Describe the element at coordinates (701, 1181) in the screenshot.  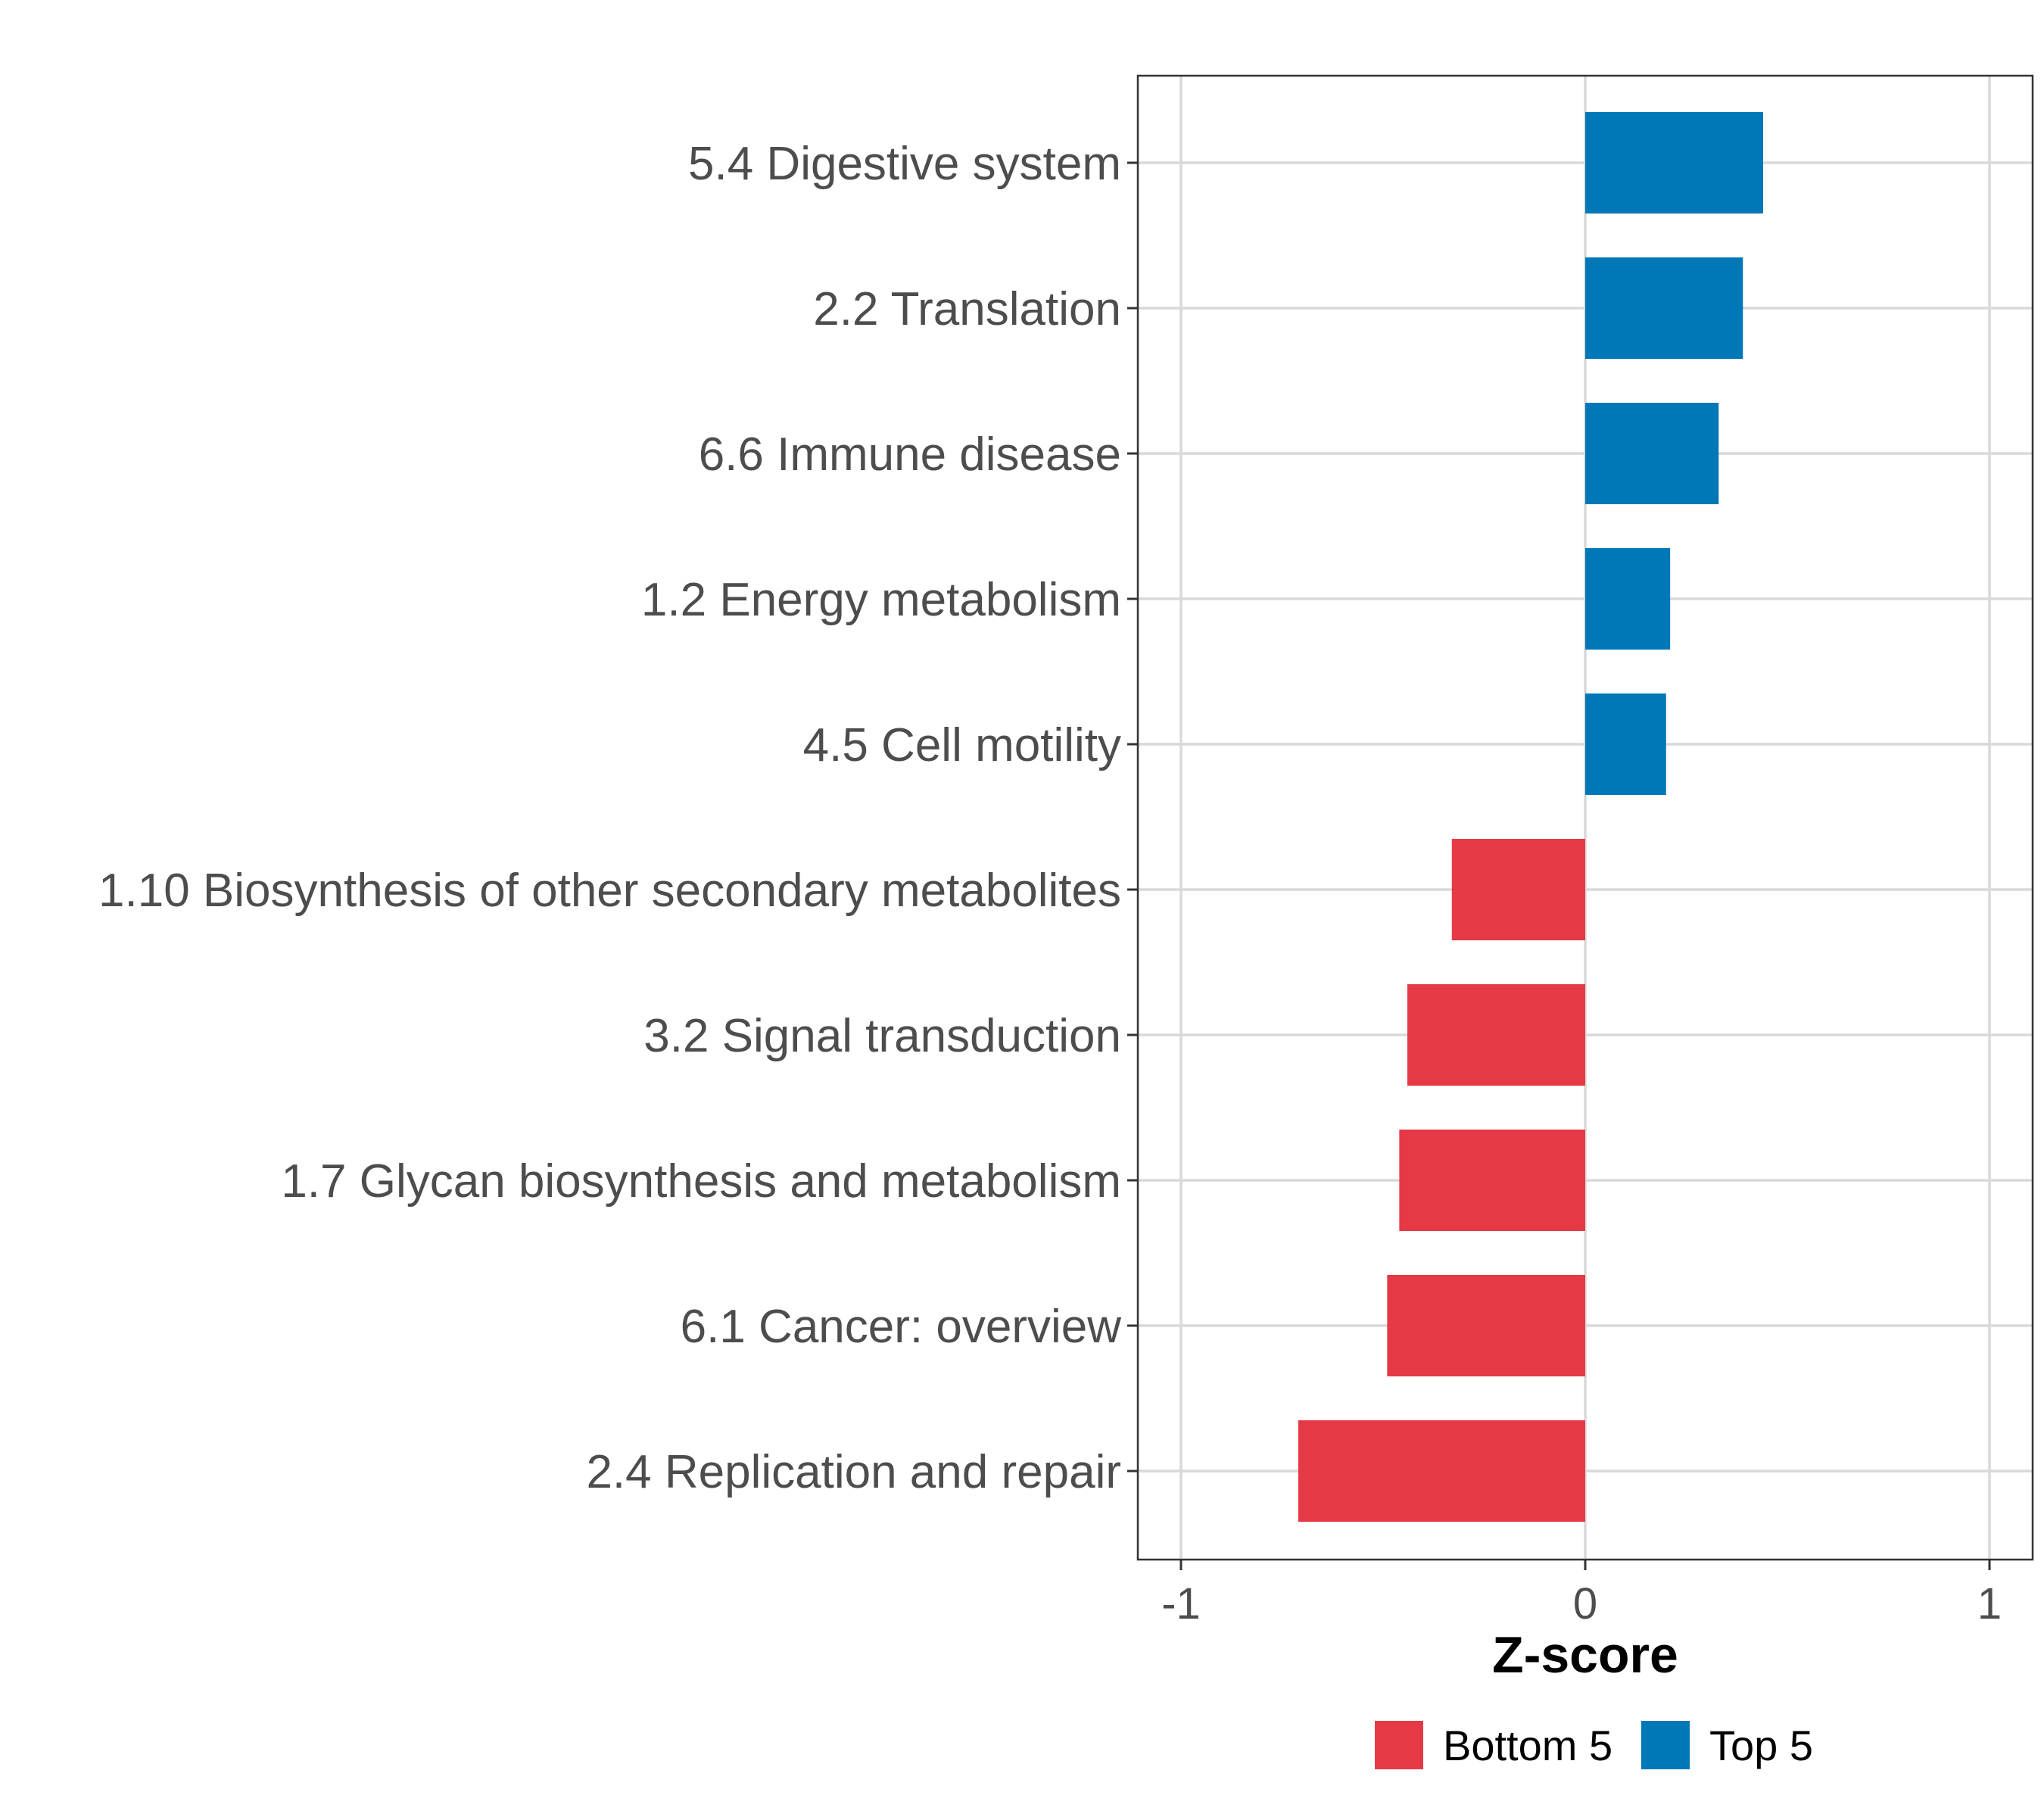
I see `category-label: 1.7 Glycan biosynthesis and metabolism` at that location.